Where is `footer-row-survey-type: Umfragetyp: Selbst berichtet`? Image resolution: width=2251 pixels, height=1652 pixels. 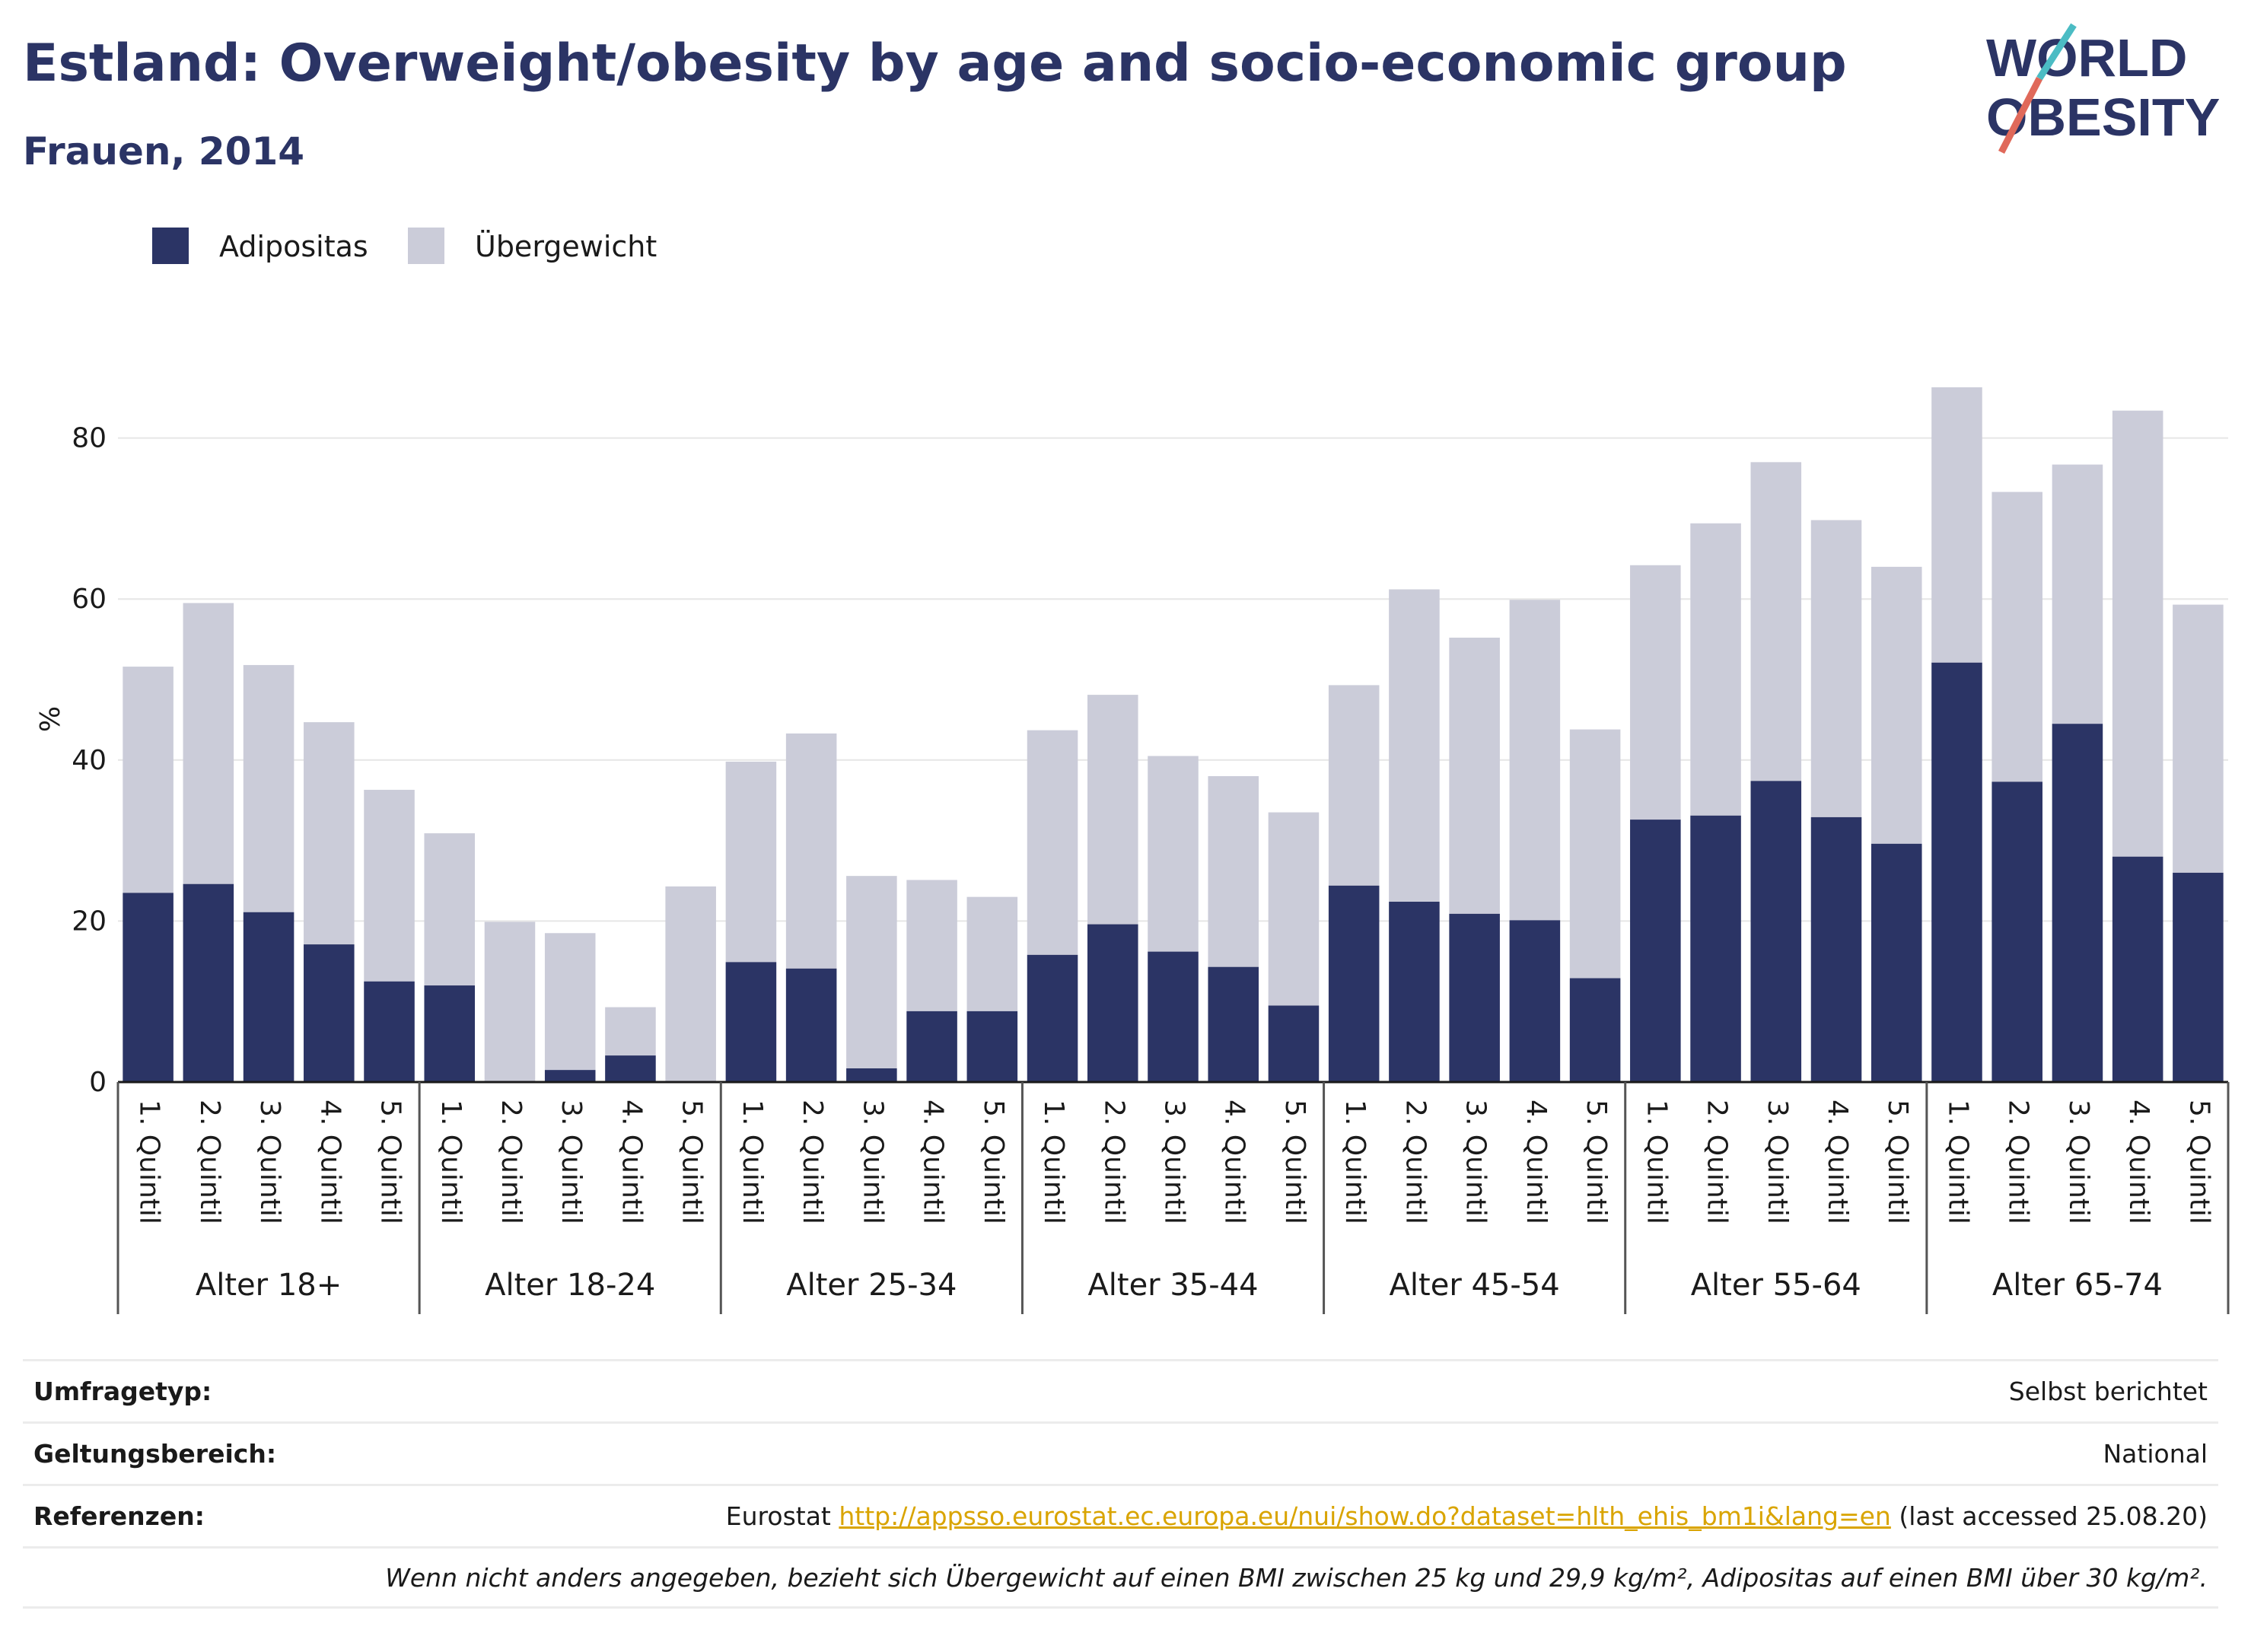
footer-row-survey-type: Umfragetyp: Selbst berichtet is located at coordinates (1120, 1390).